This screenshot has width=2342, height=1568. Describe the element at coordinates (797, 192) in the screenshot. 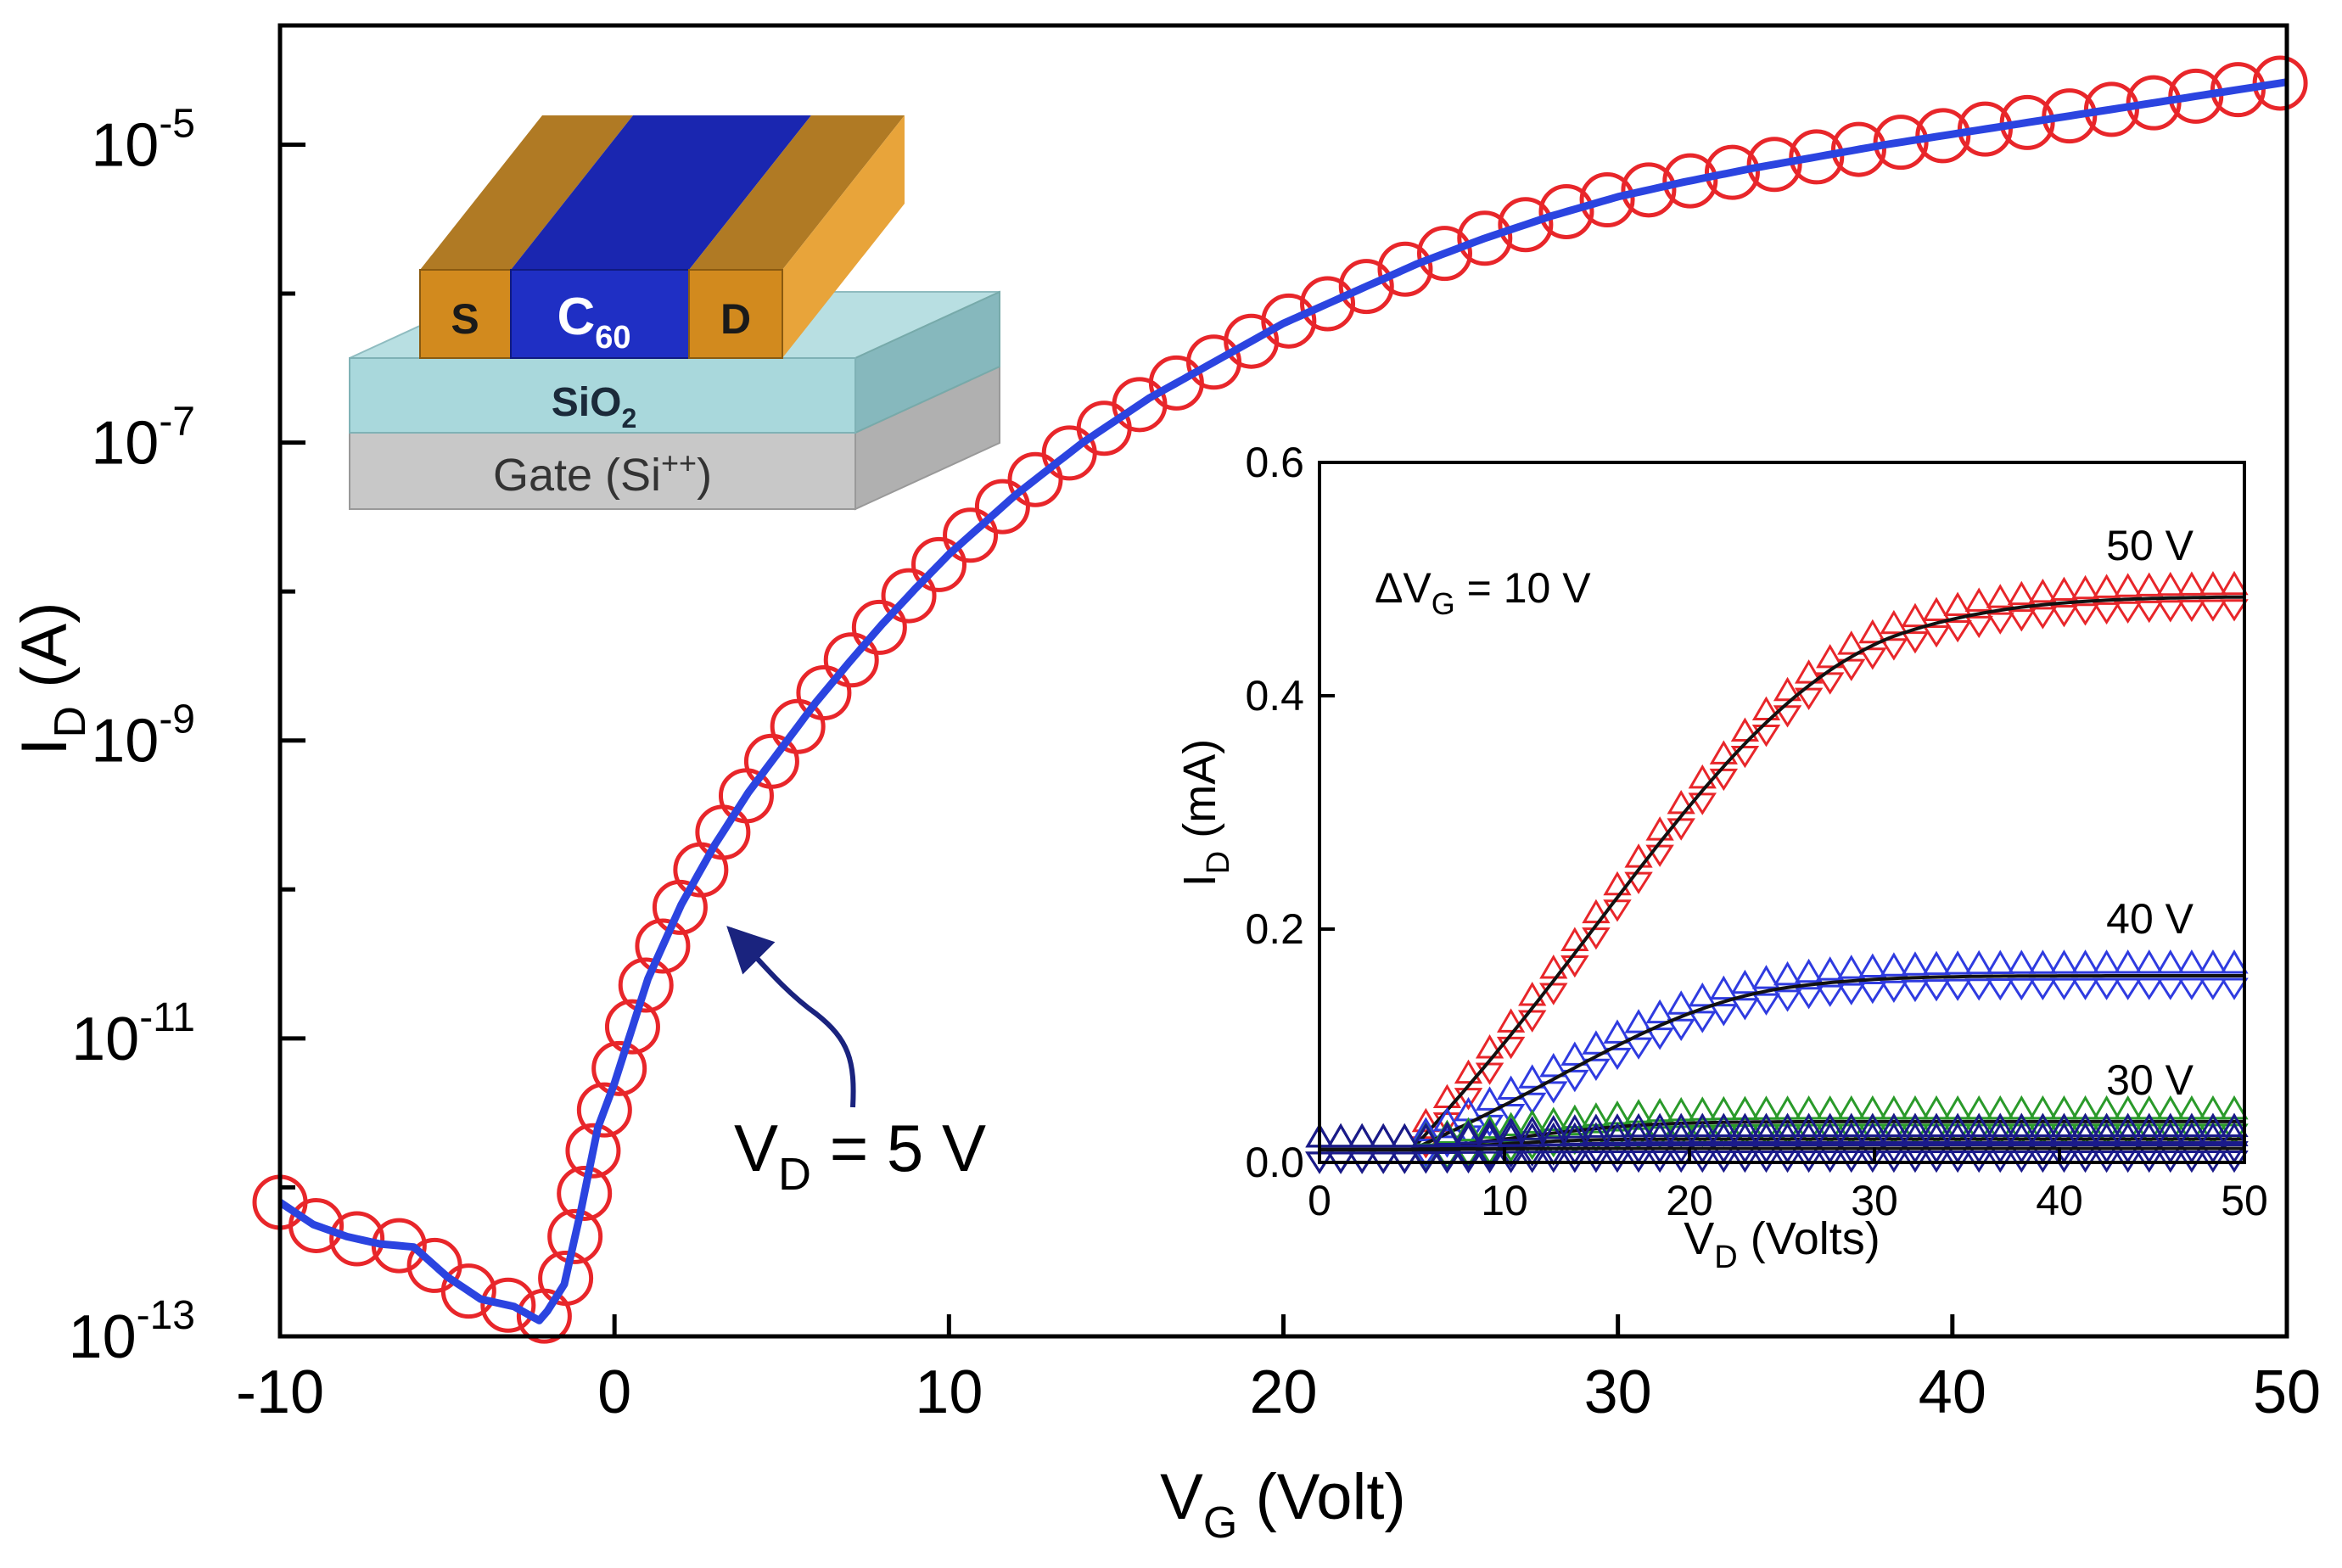

I see `drain-top` at that location.